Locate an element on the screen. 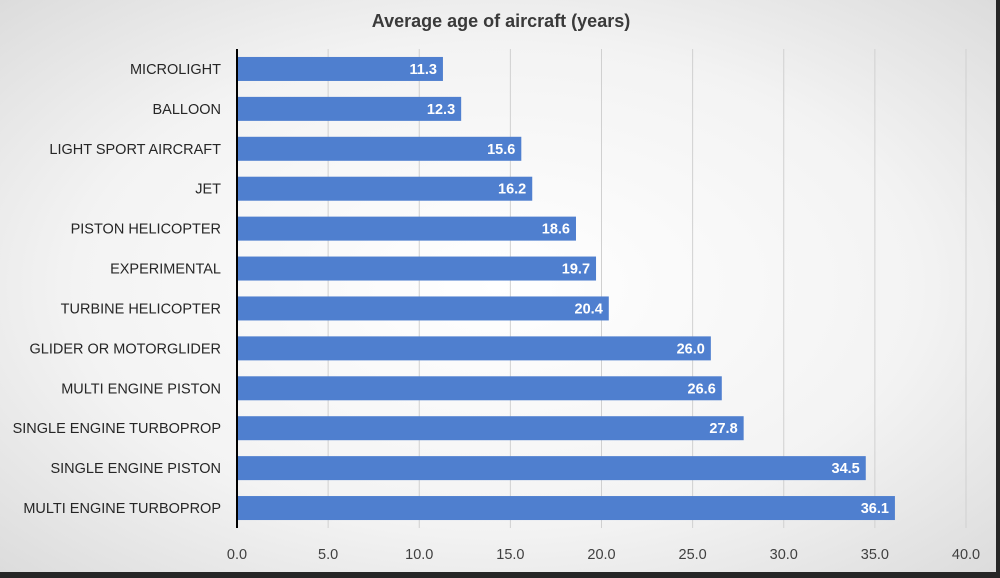 The width and height of the screenshot is (1000, 578). data-label: 15.6 is located at coordinates (501, 150).